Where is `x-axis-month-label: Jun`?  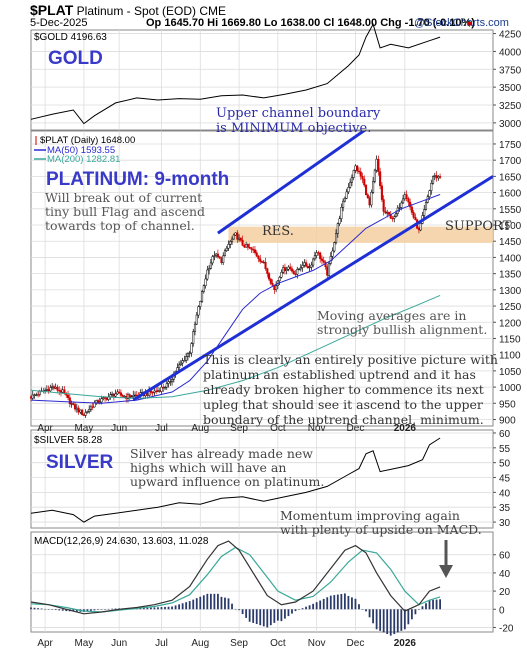
x-axis-month-label: Jun is located at coordinates (119, 428).